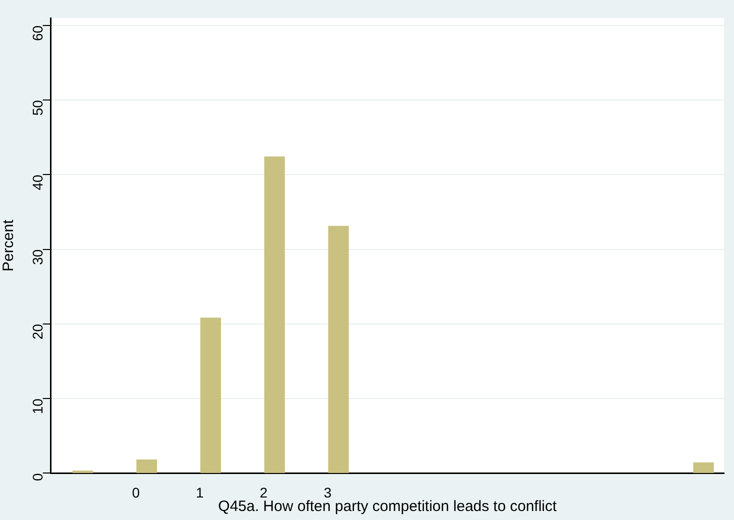 The image size is (734, 520). What do you see at coordinates (38, 257) in the screenshot?
I see `y-tick-label: 30` at bounding box center [38, 257].